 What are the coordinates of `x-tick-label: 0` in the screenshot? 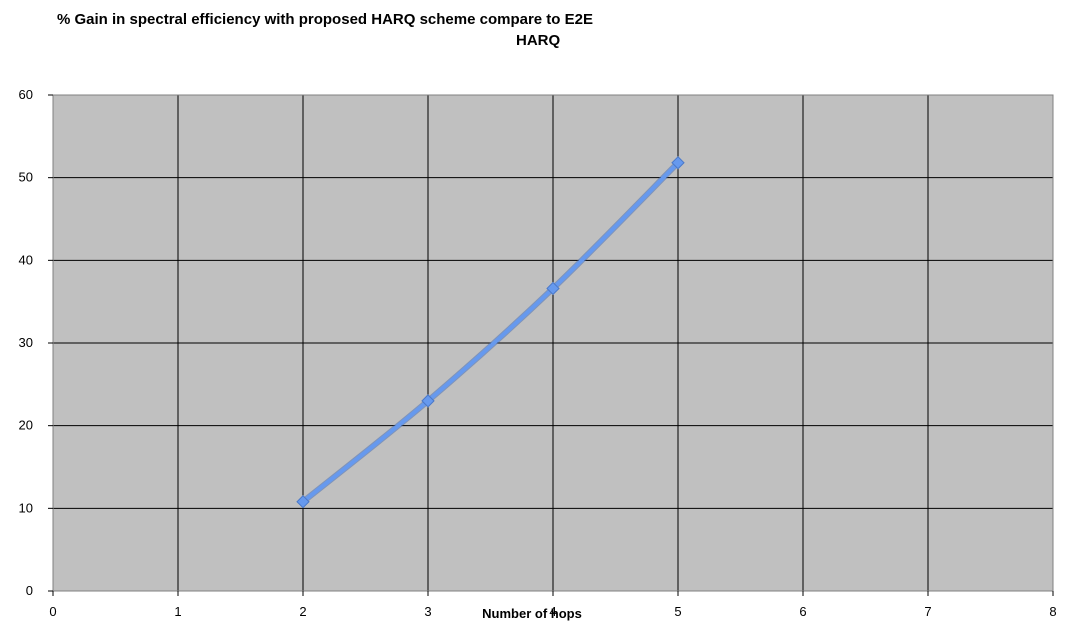 It's located at (52, 611).